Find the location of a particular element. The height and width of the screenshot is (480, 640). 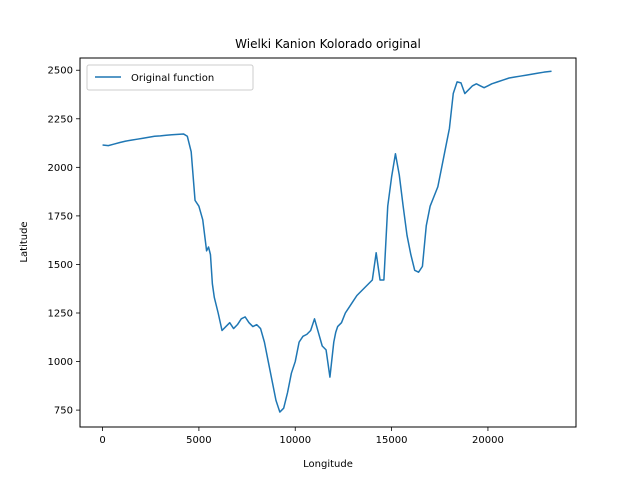

y-tick-label: 1000 is located at coordinates (60, 362).